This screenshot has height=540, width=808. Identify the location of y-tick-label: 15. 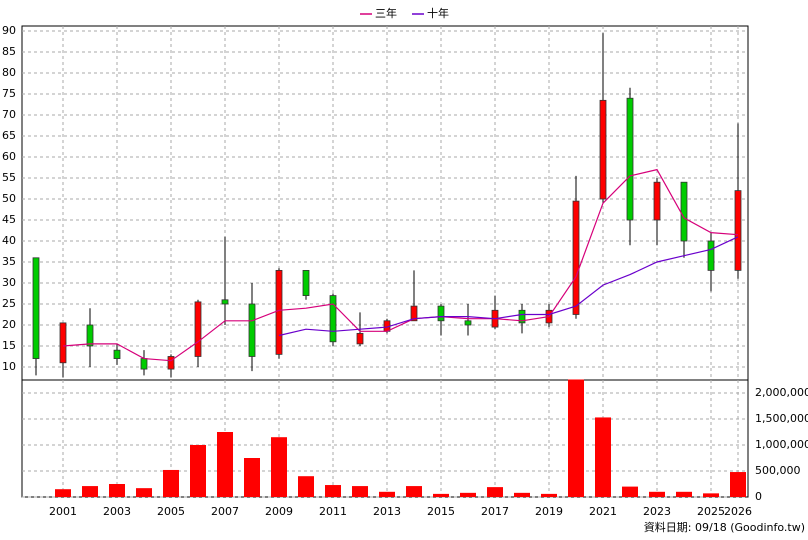
(9, 345).